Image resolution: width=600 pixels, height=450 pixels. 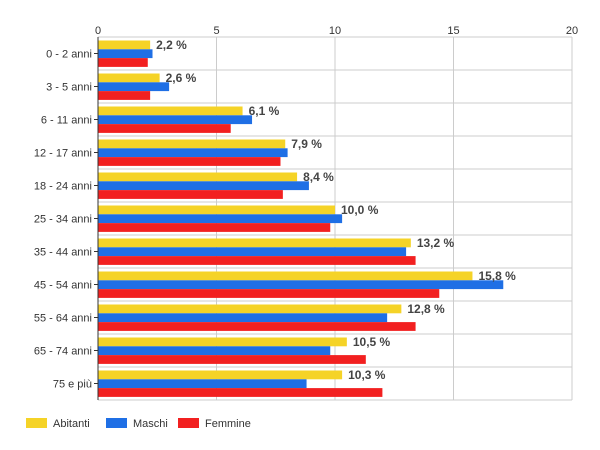 I want to click on data-label: 7,9 %, so click(x=306, y=144).